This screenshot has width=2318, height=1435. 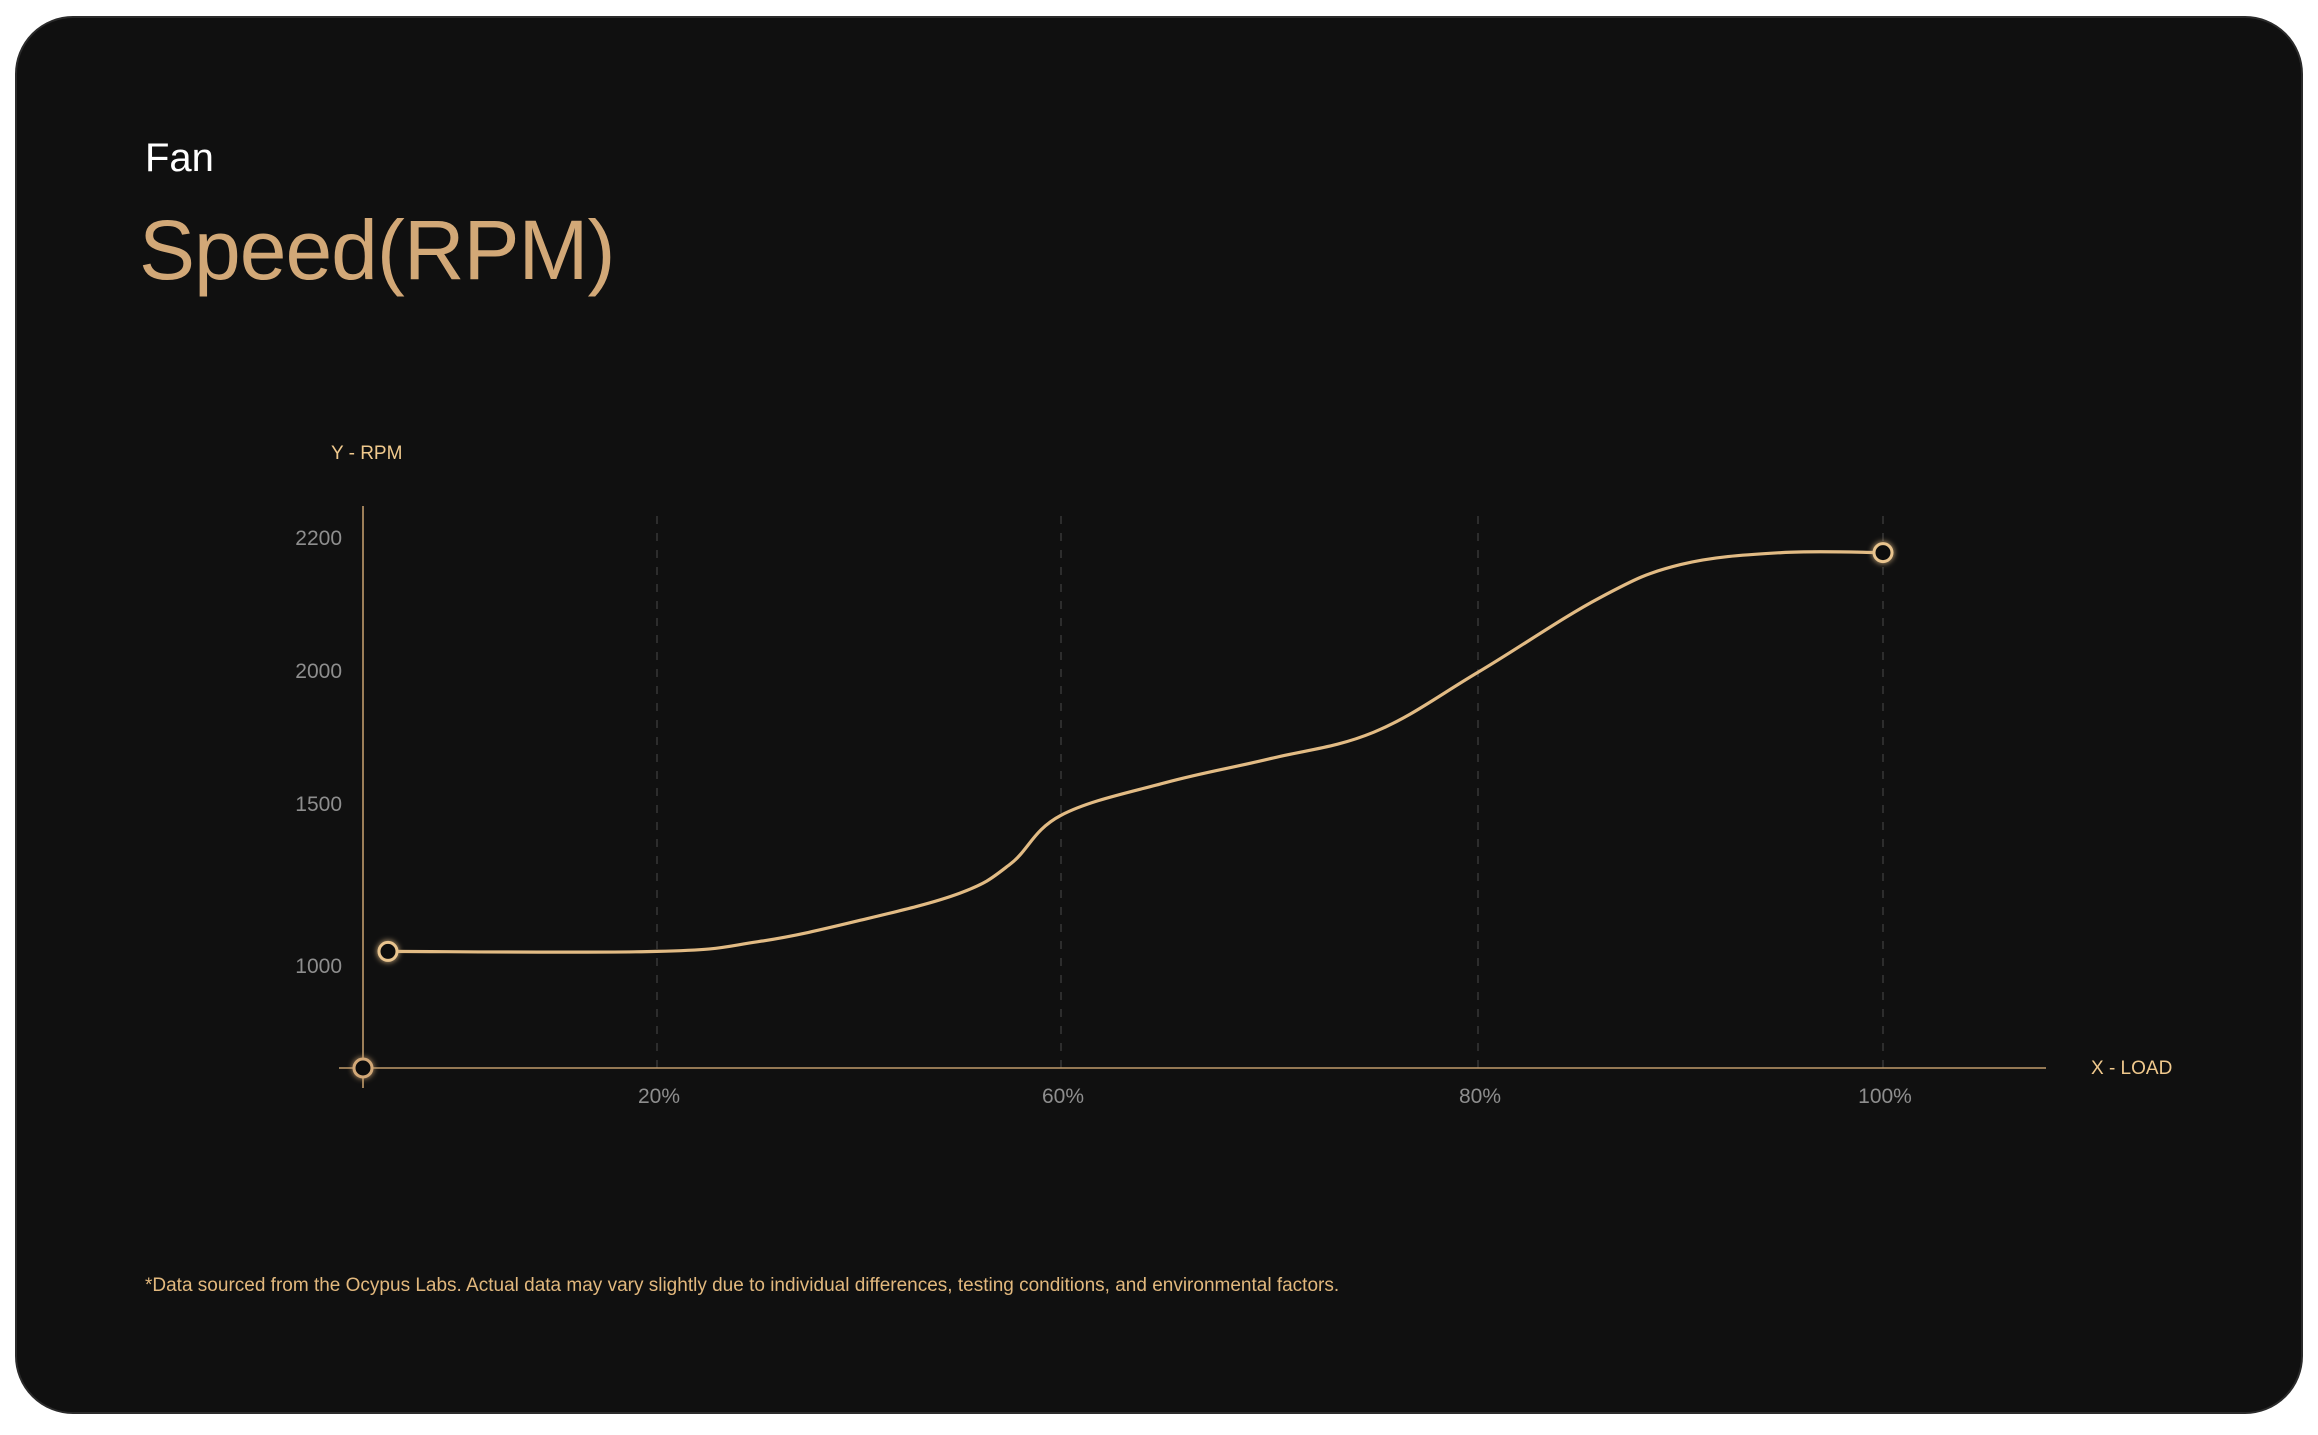 What do you see at coordinates (318, 538) in the screenshot?
I see `y-tick-label: 2200` at bounding box center [318, 538].